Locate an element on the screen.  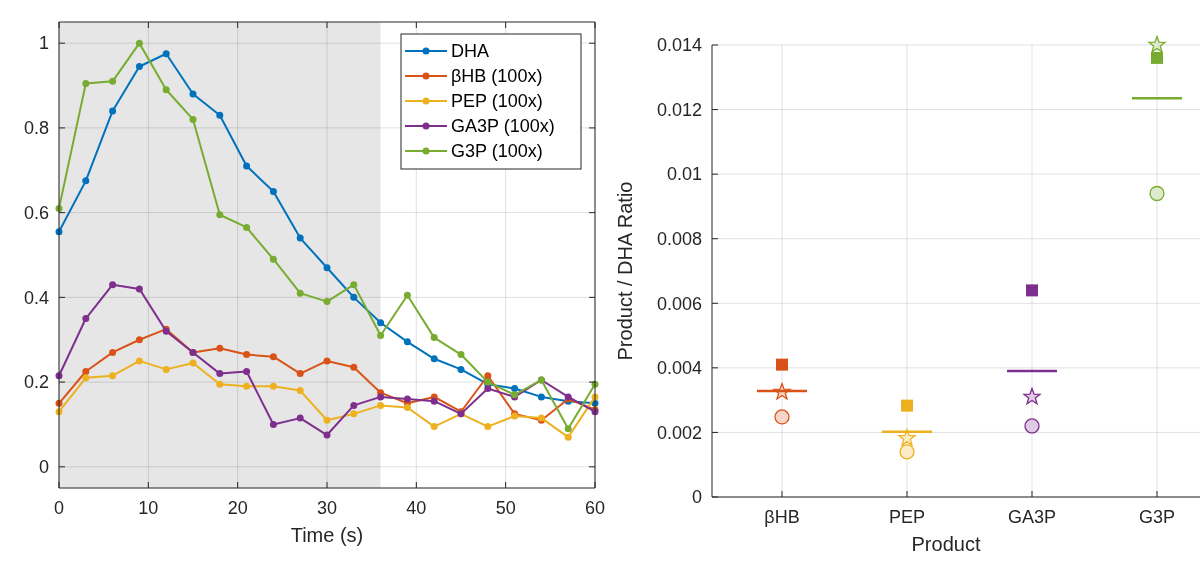
x-tick-label: 0 is located at coordinates (59, 508).